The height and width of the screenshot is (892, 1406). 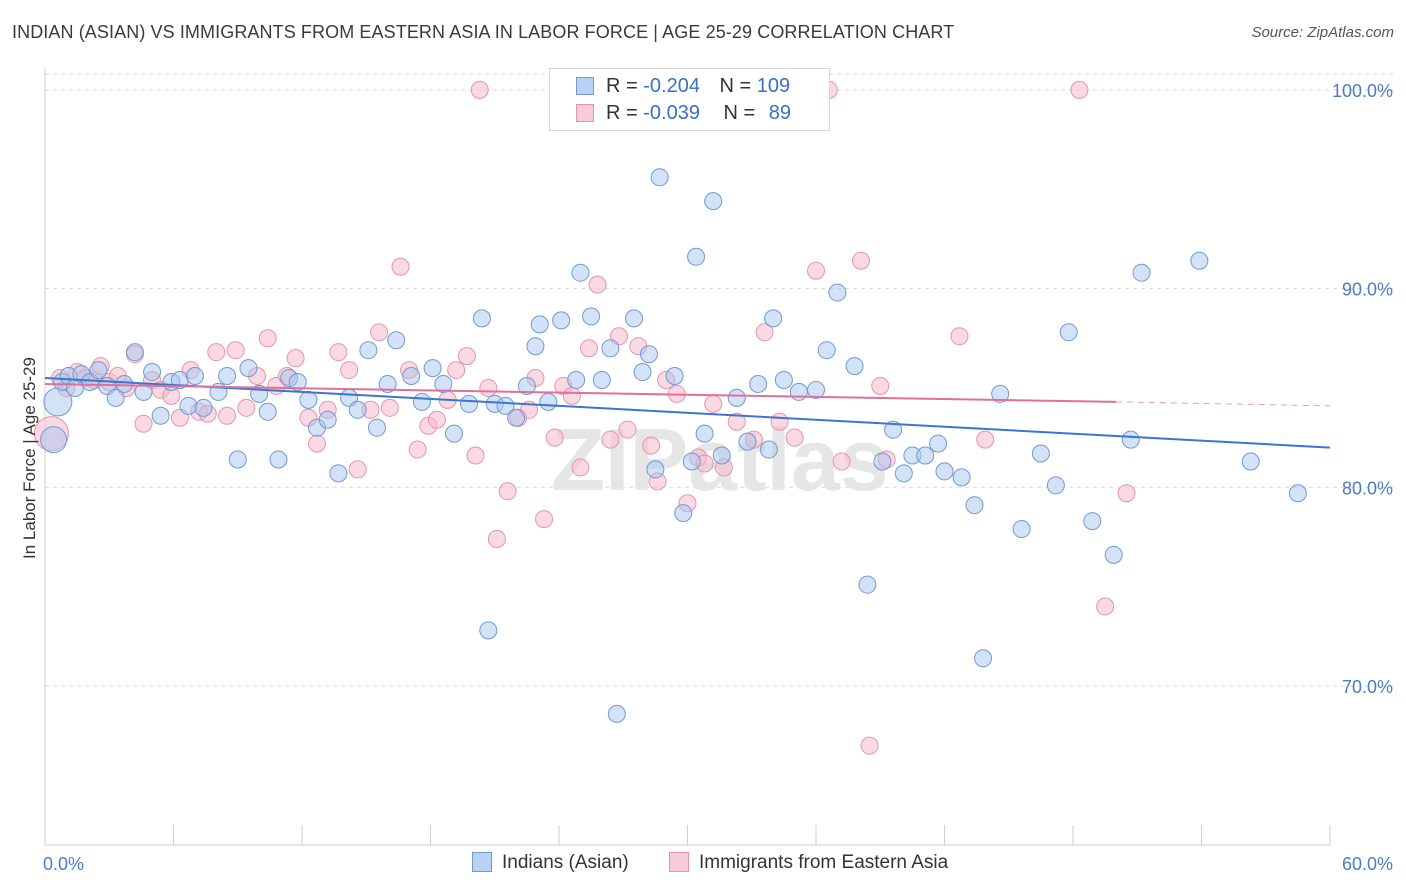 What do you see at coordinates (1367, 488) in the screenshot?
I see `y-tick-label: 80.0%` at bounding box center [1367, 488].